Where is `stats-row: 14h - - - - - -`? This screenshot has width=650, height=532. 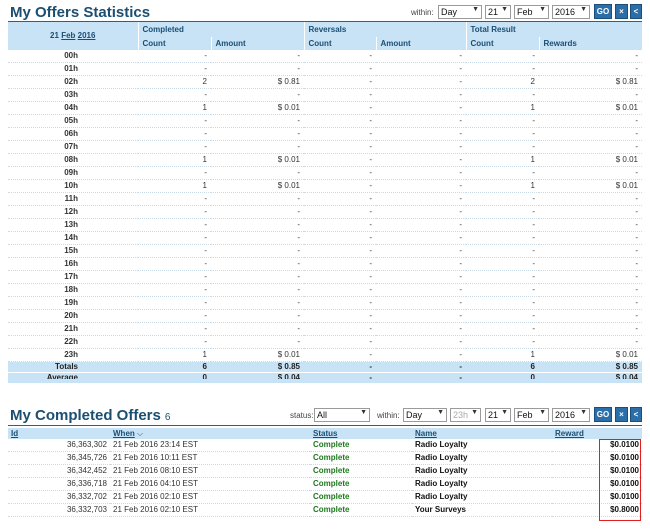 stats-row: 14h - - - - - - is located at coordinates (325, 238).